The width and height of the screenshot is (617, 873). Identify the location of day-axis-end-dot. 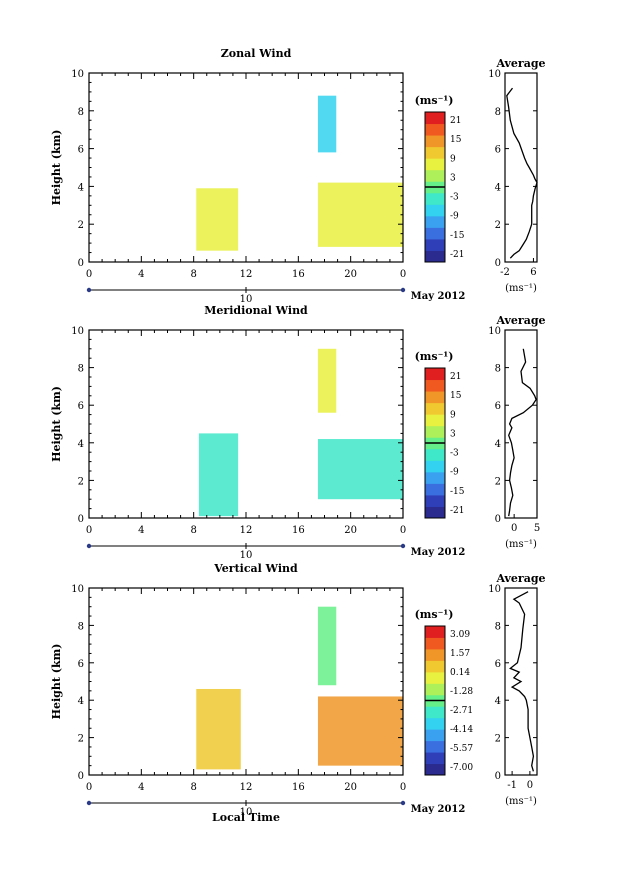
(403, 546).